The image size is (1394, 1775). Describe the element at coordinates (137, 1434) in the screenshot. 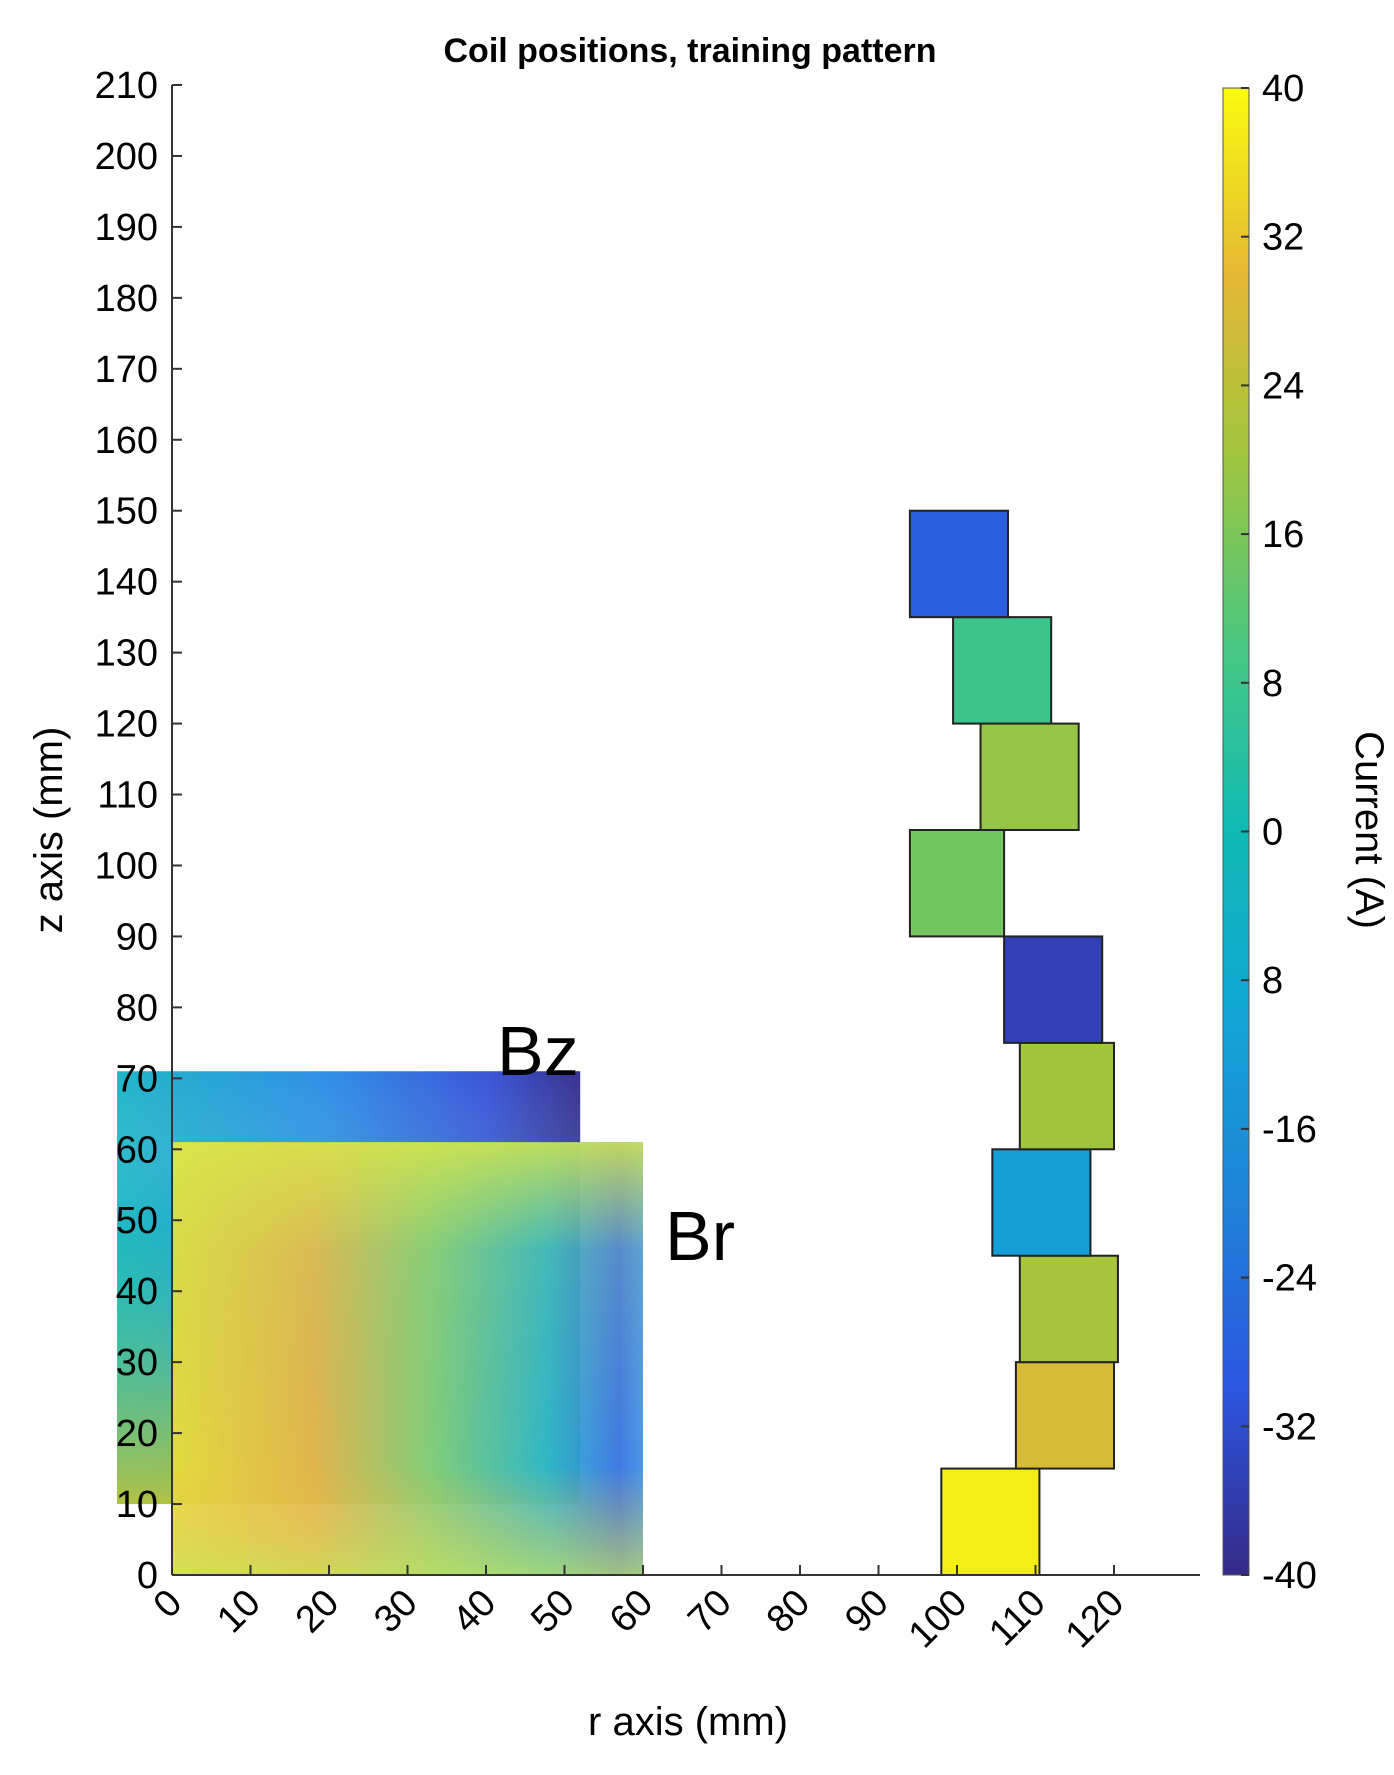

I see `y-tick-label: 20` at that location.